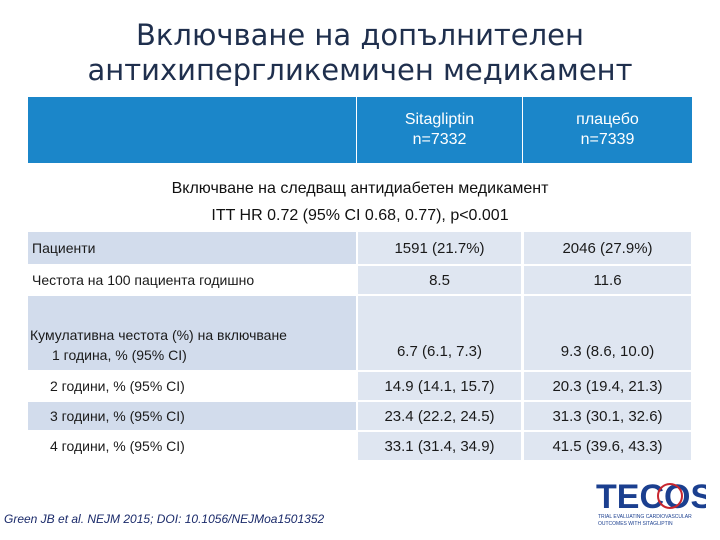 This screenshot has width=720, height=540. Describe the element at coordinates (158, 335) in the screenshot. I see `cumulative-heading: Кумулативна честота (%) на включване` at that location.